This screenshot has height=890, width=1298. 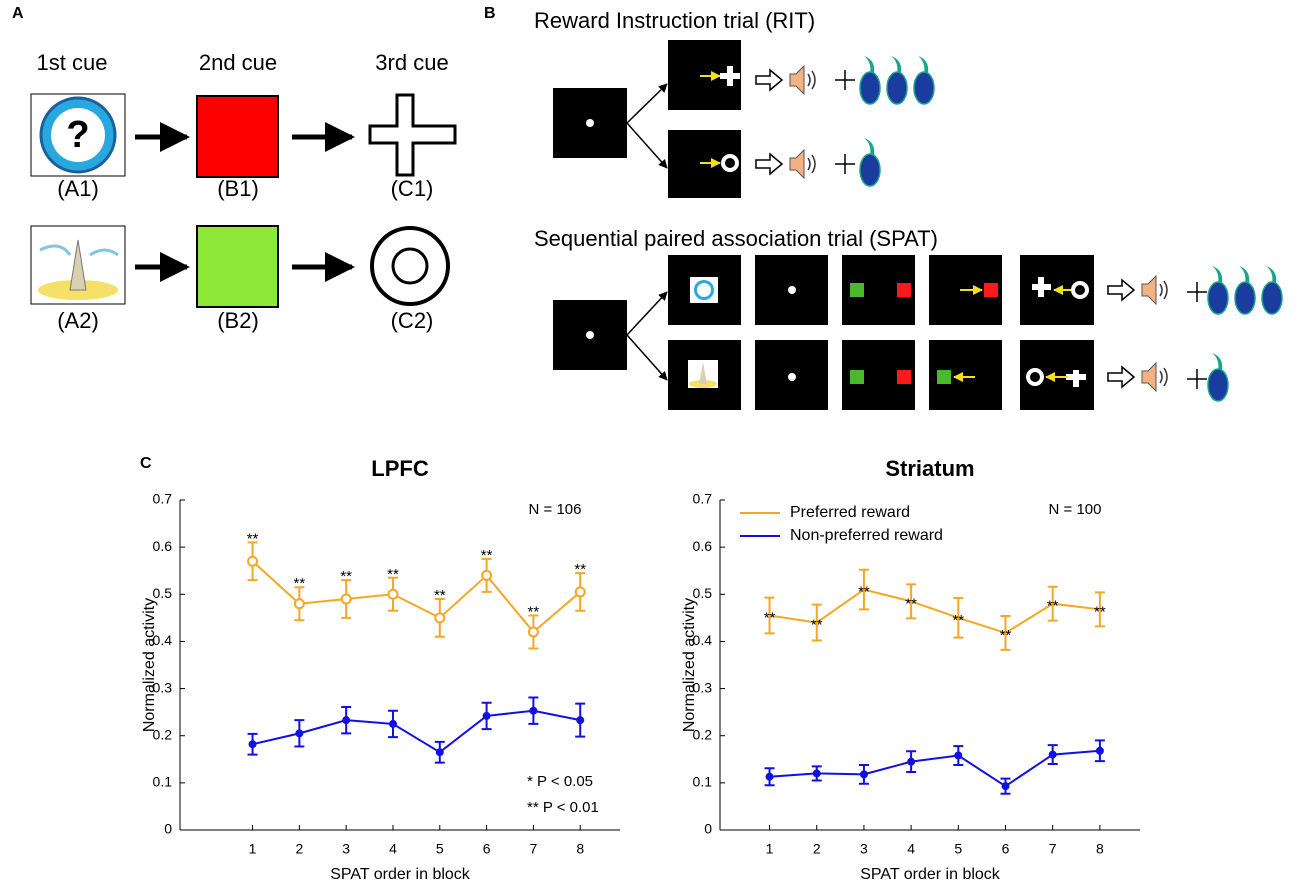 What do you see at coordinates (78, 188) in the screenshot?
I see `cue-label: (A1)` at bounding box center [78, 188].